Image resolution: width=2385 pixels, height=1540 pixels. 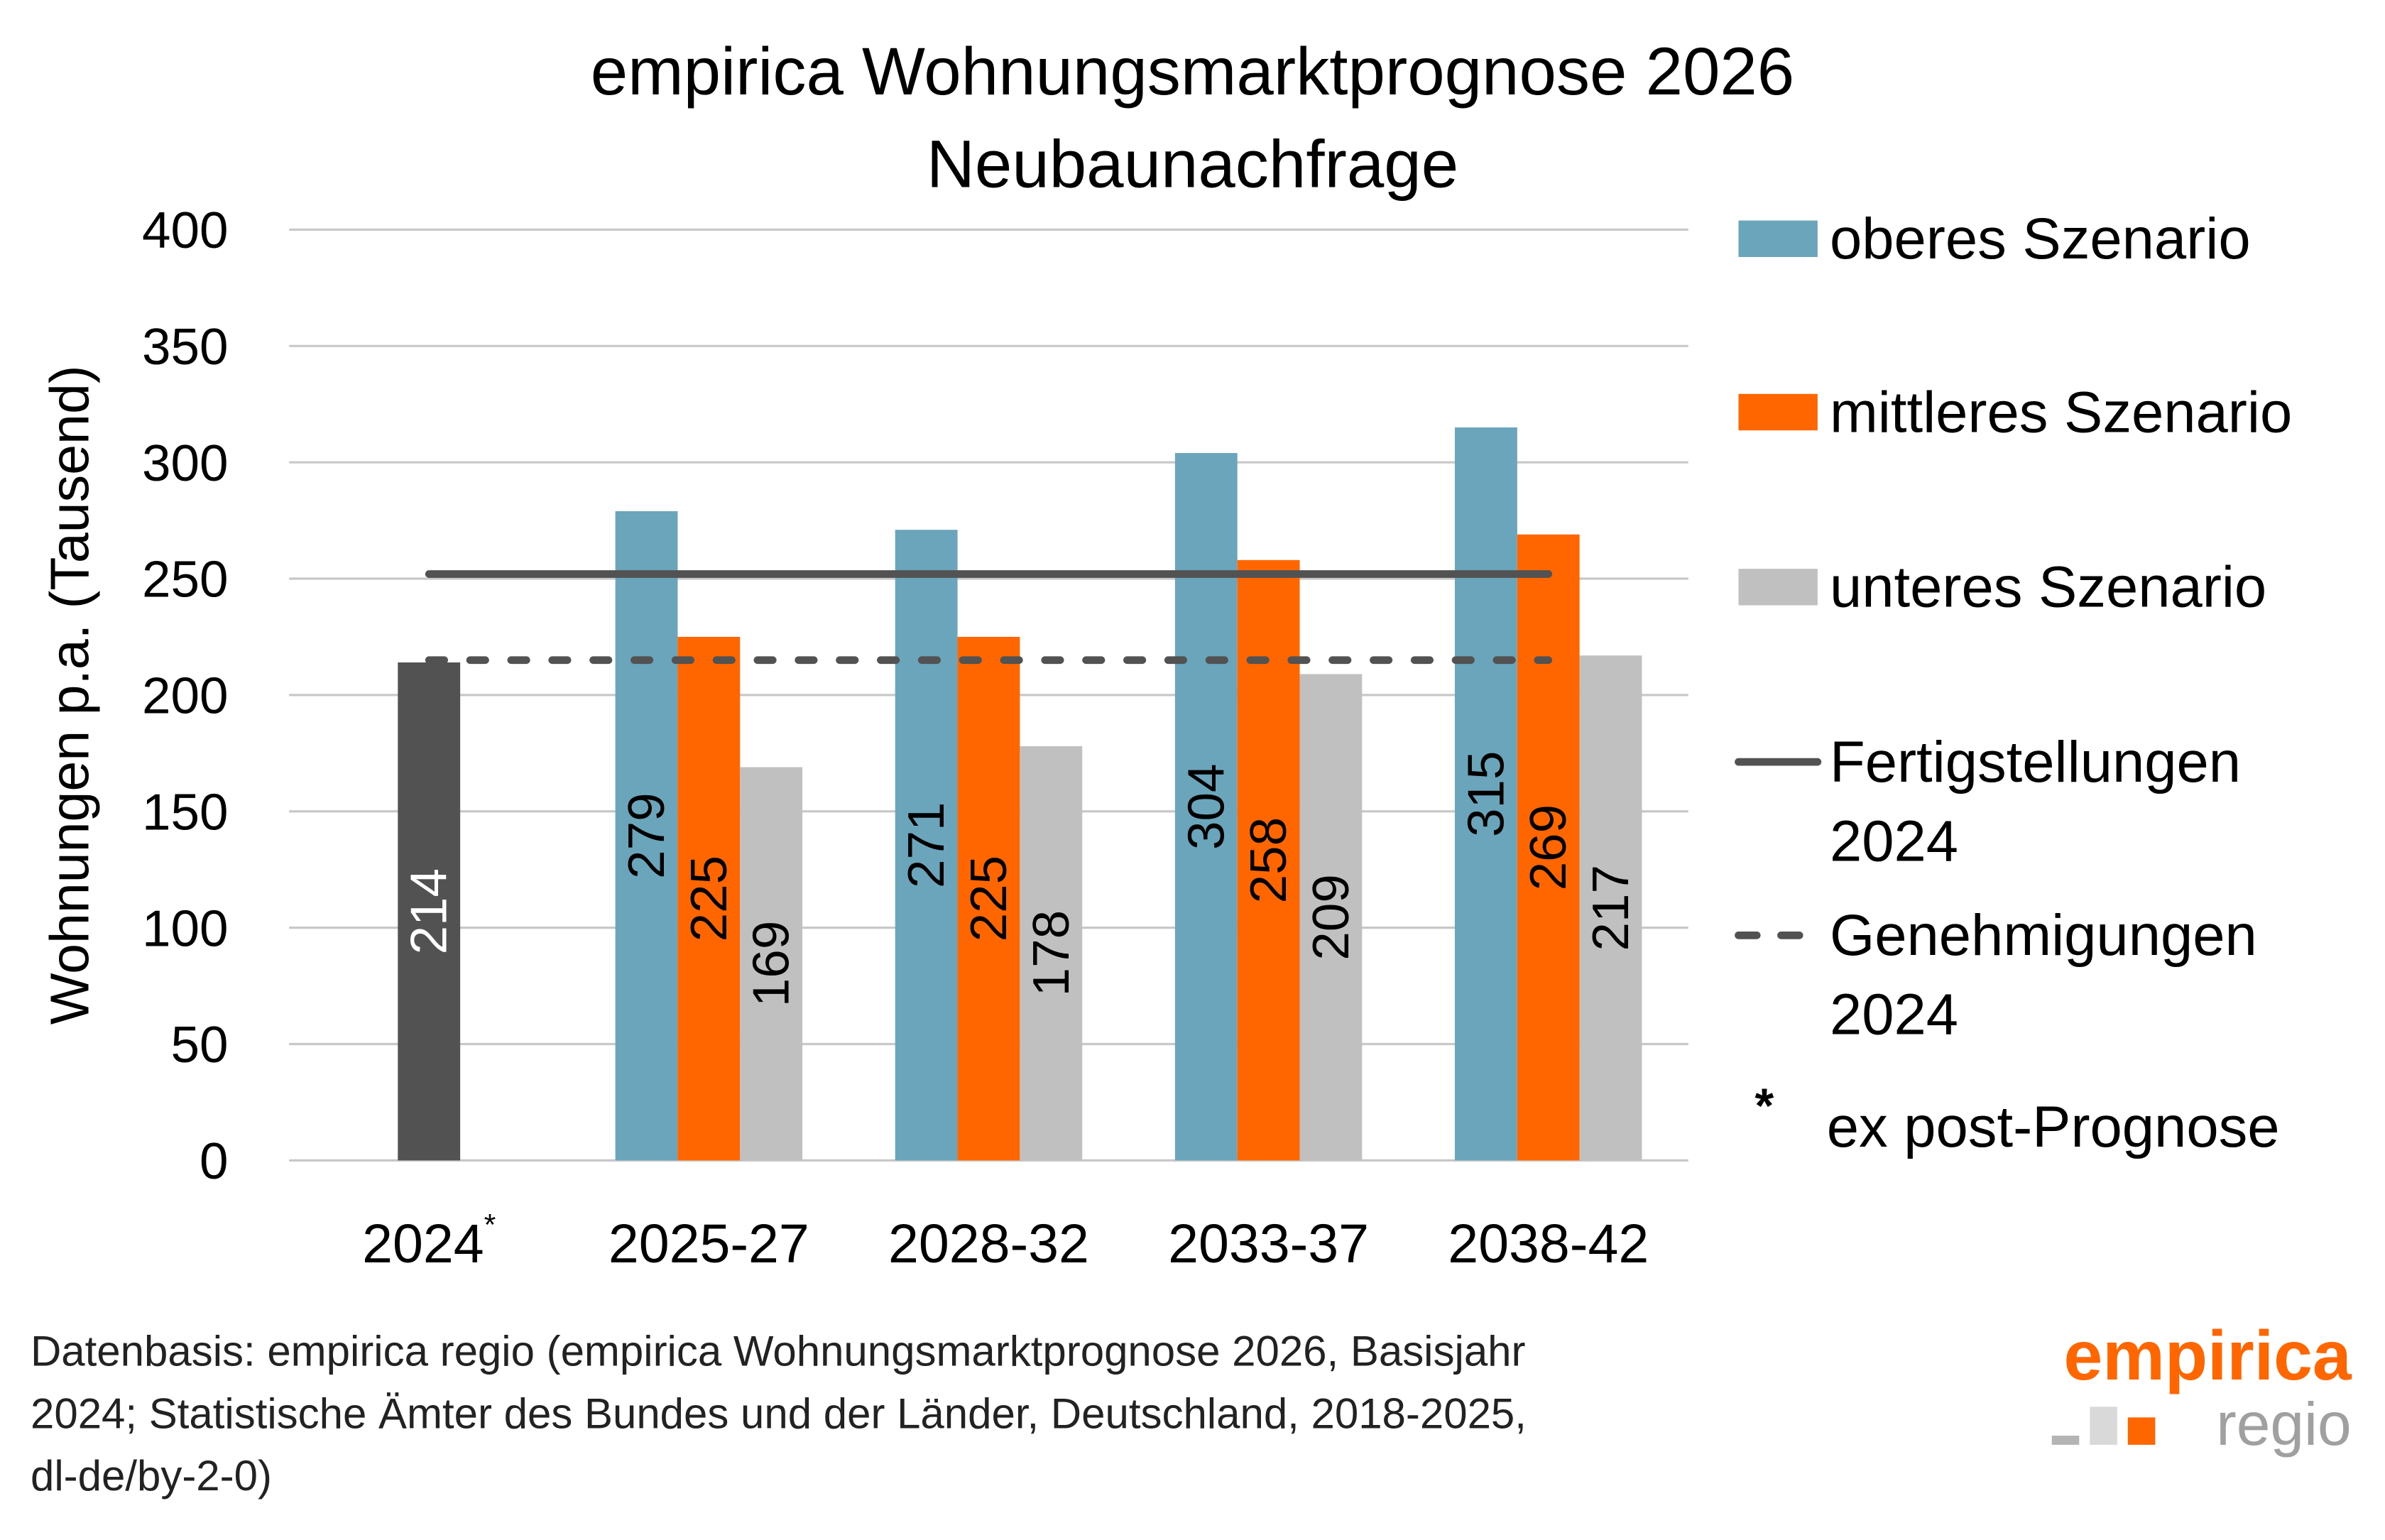 What do you see at coordinates (423, 1243) in the screenshot?
I see `x-tick-text: 2024` at bounding box center [423, 1243].